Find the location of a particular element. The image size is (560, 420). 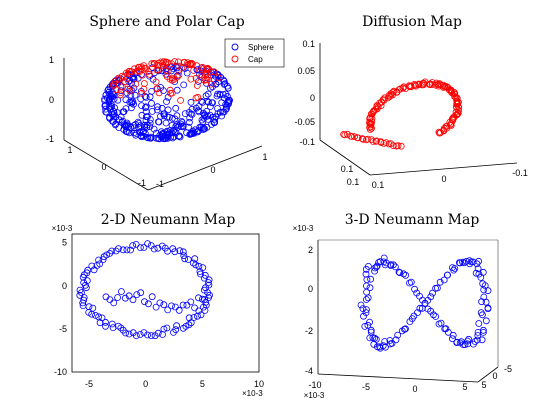

x-tick-label: 5 is located at coordinates (202, 384).